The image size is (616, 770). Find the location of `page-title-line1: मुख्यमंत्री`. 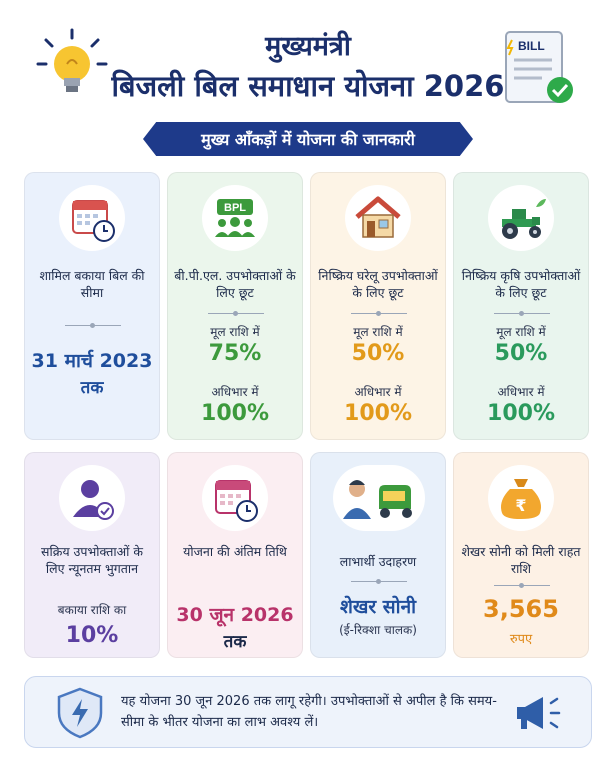

page-title-line1: मुख्यमंत्री is located at coordinates (308, 46).